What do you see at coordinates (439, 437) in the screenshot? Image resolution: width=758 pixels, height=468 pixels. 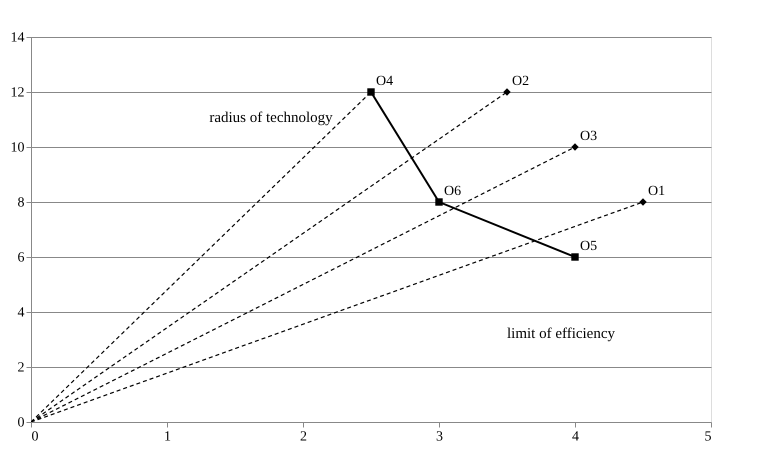 I see `x-tick-label: 3` at bounding box center [439, 437].